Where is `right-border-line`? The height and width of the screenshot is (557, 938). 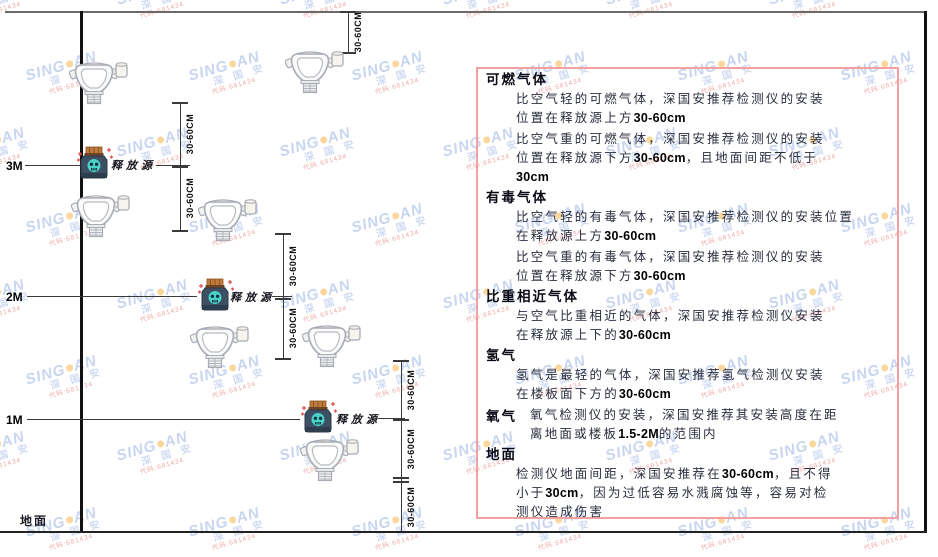 right-border-line is located at coordinates (925, 272).